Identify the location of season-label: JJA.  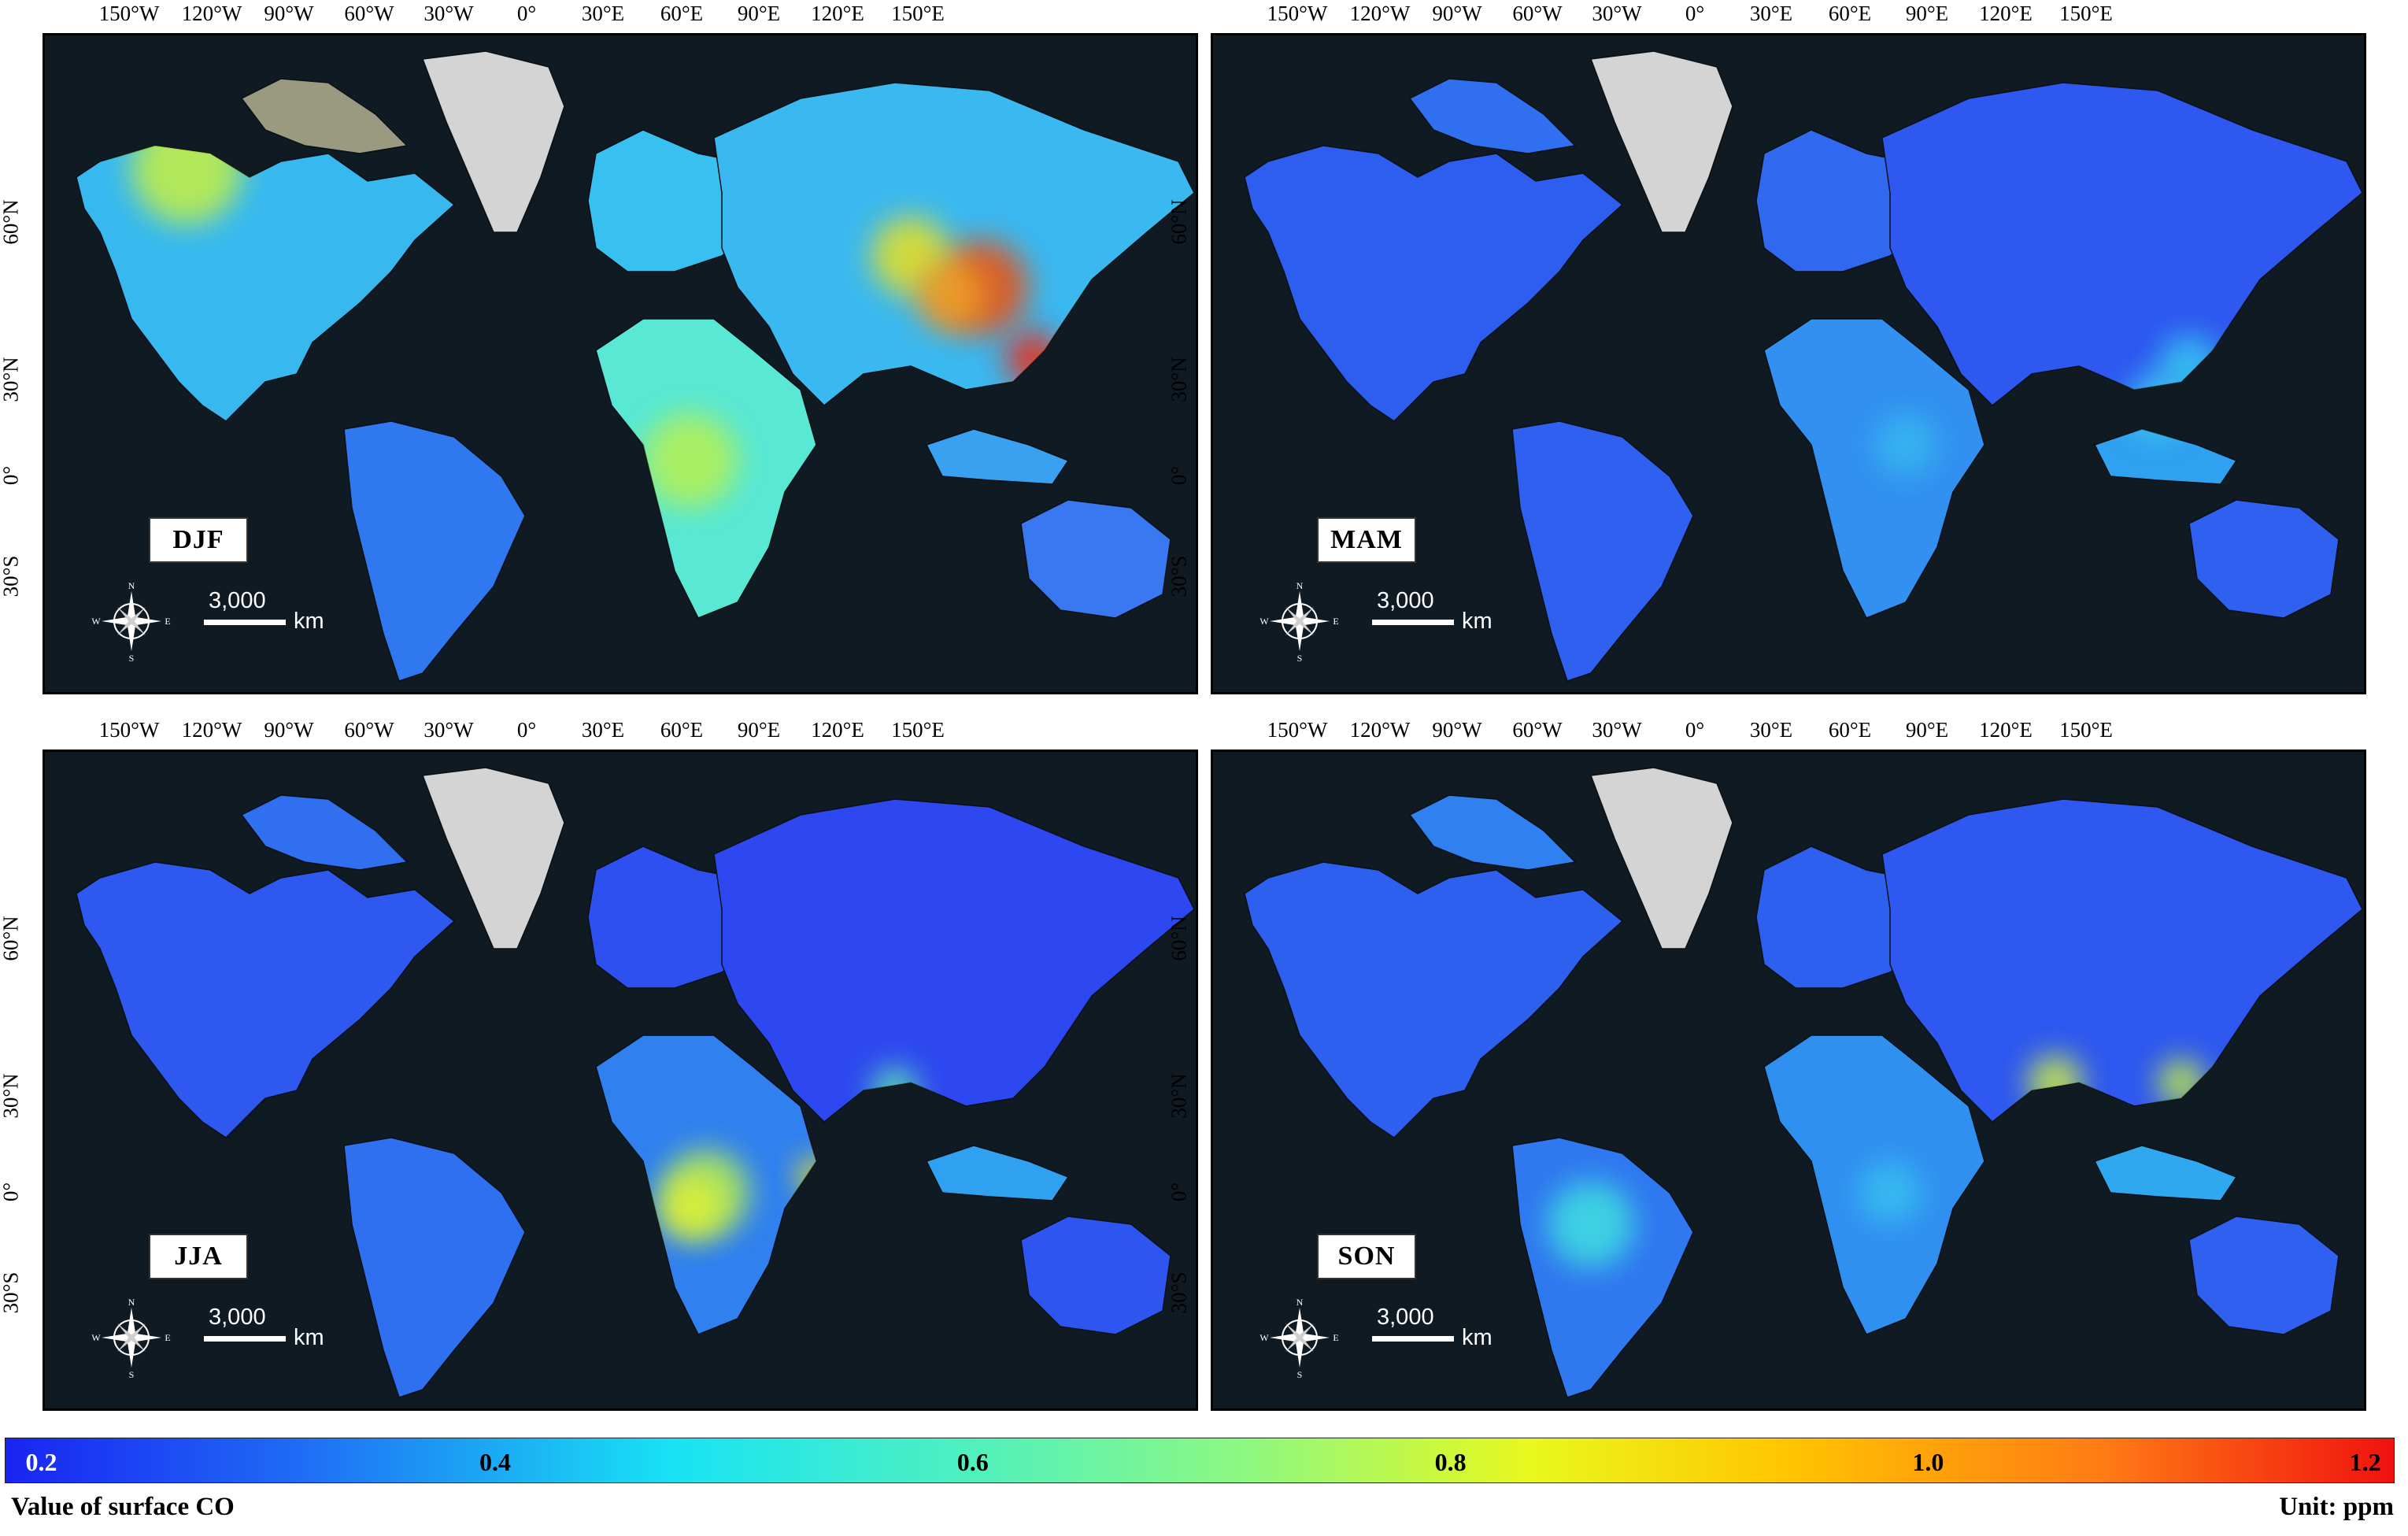
(198, 1257).